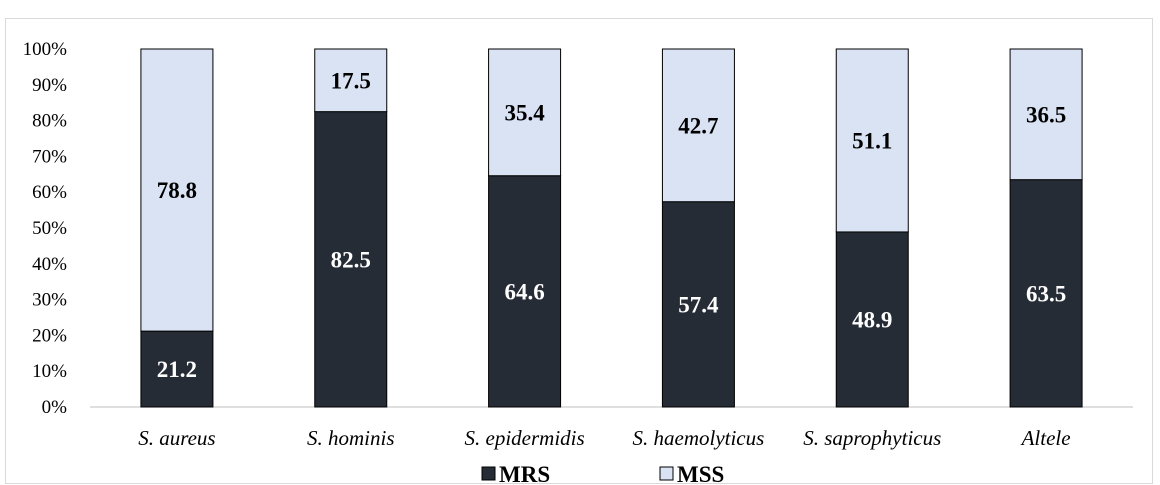 This screenshot has width=1160, height=485. What do you see at coordinates (351, 438) in the screenshot?
I see `x-category-label: S. hominis` at bounding box center [351, 438].